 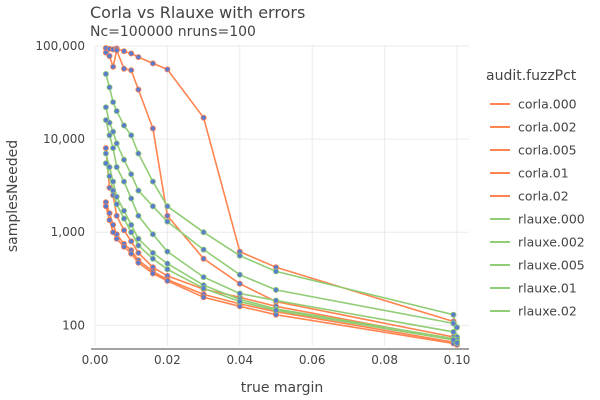 I want to click on y-axis-title: samplesNeeded, so click(x=13, y=196).